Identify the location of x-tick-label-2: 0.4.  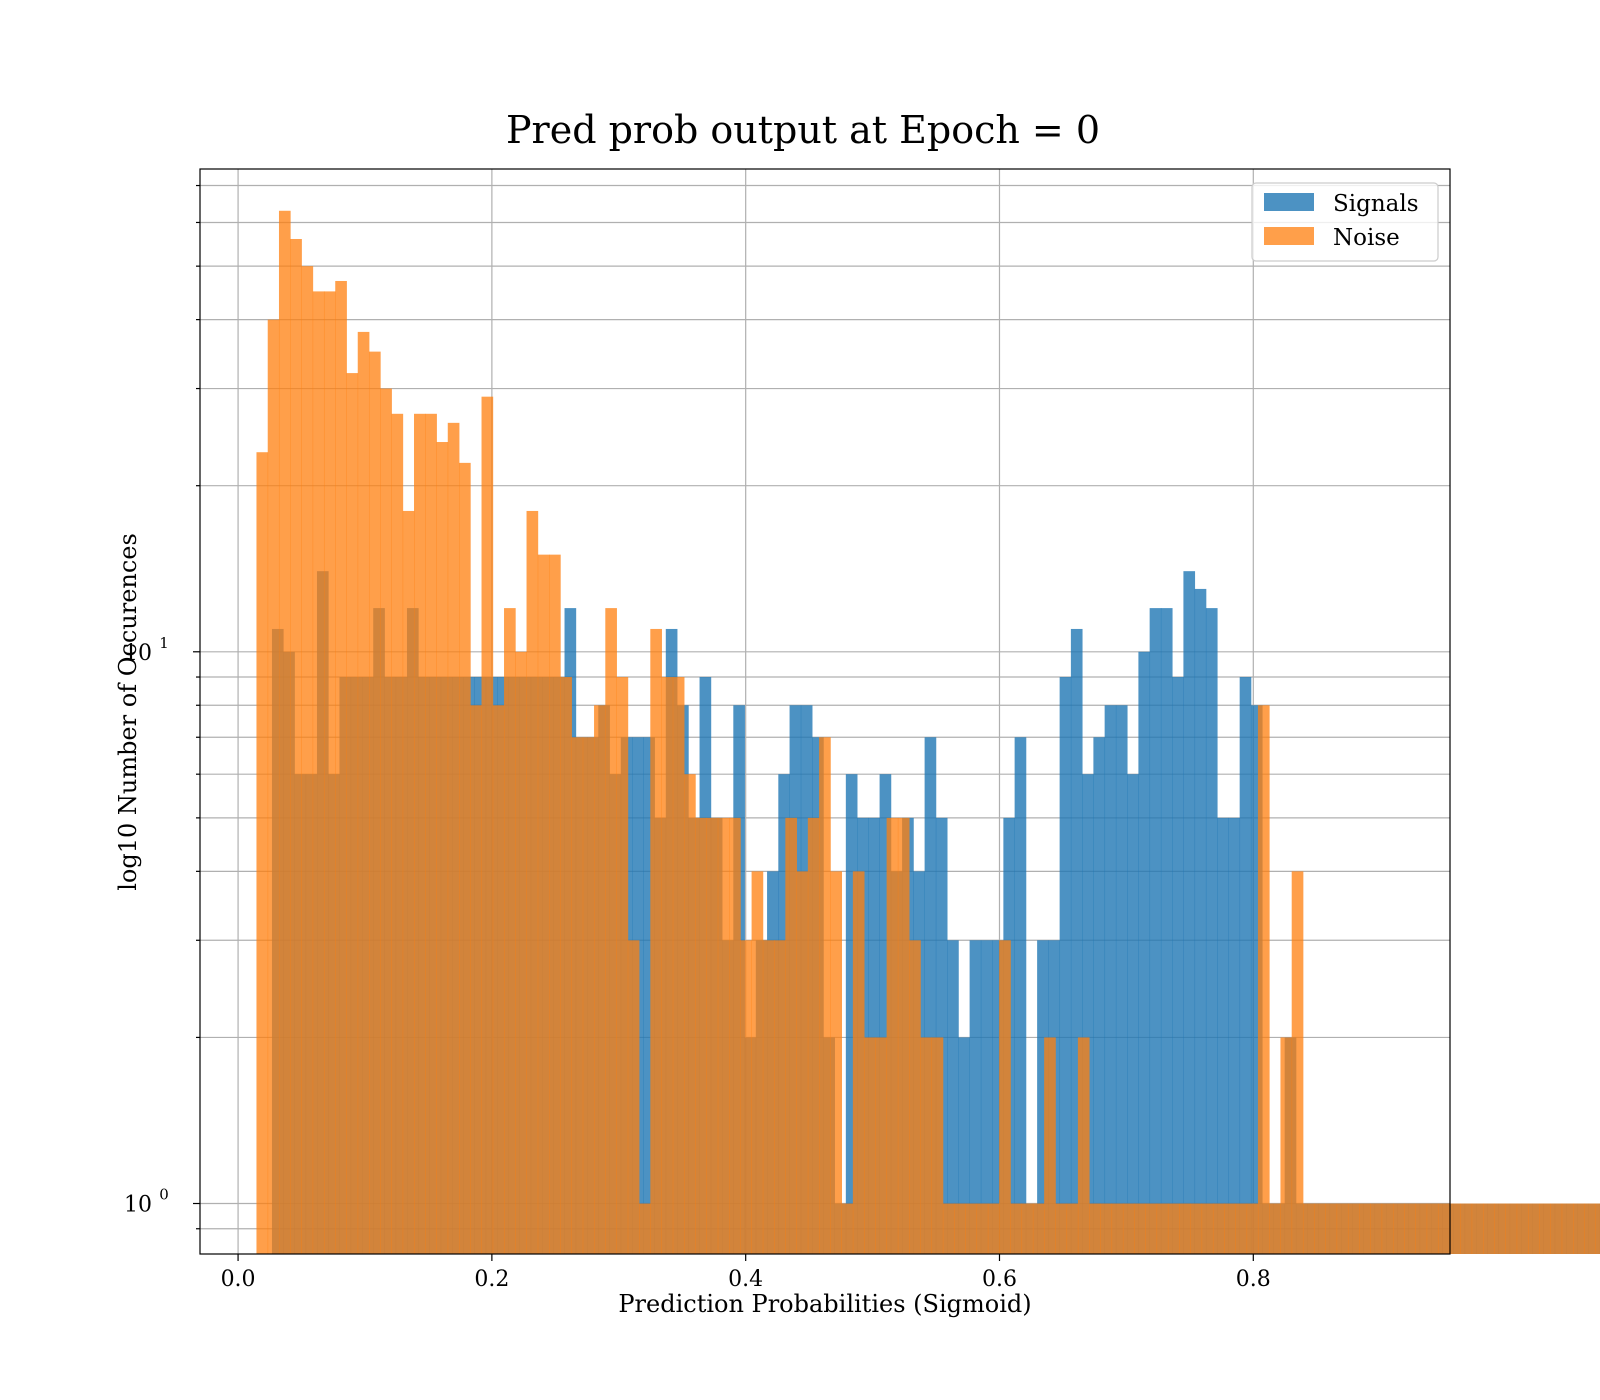
(745, 1279).